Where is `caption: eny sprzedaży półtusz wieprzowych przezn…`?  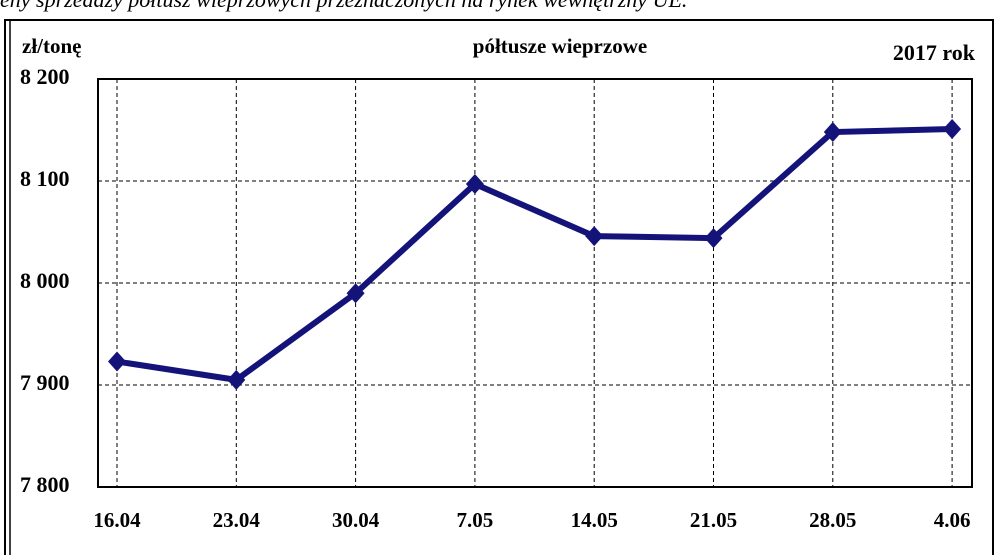 caption: eny sprzedaży półtusz wieprzowych przezn… is located at coordinates (343, 6).